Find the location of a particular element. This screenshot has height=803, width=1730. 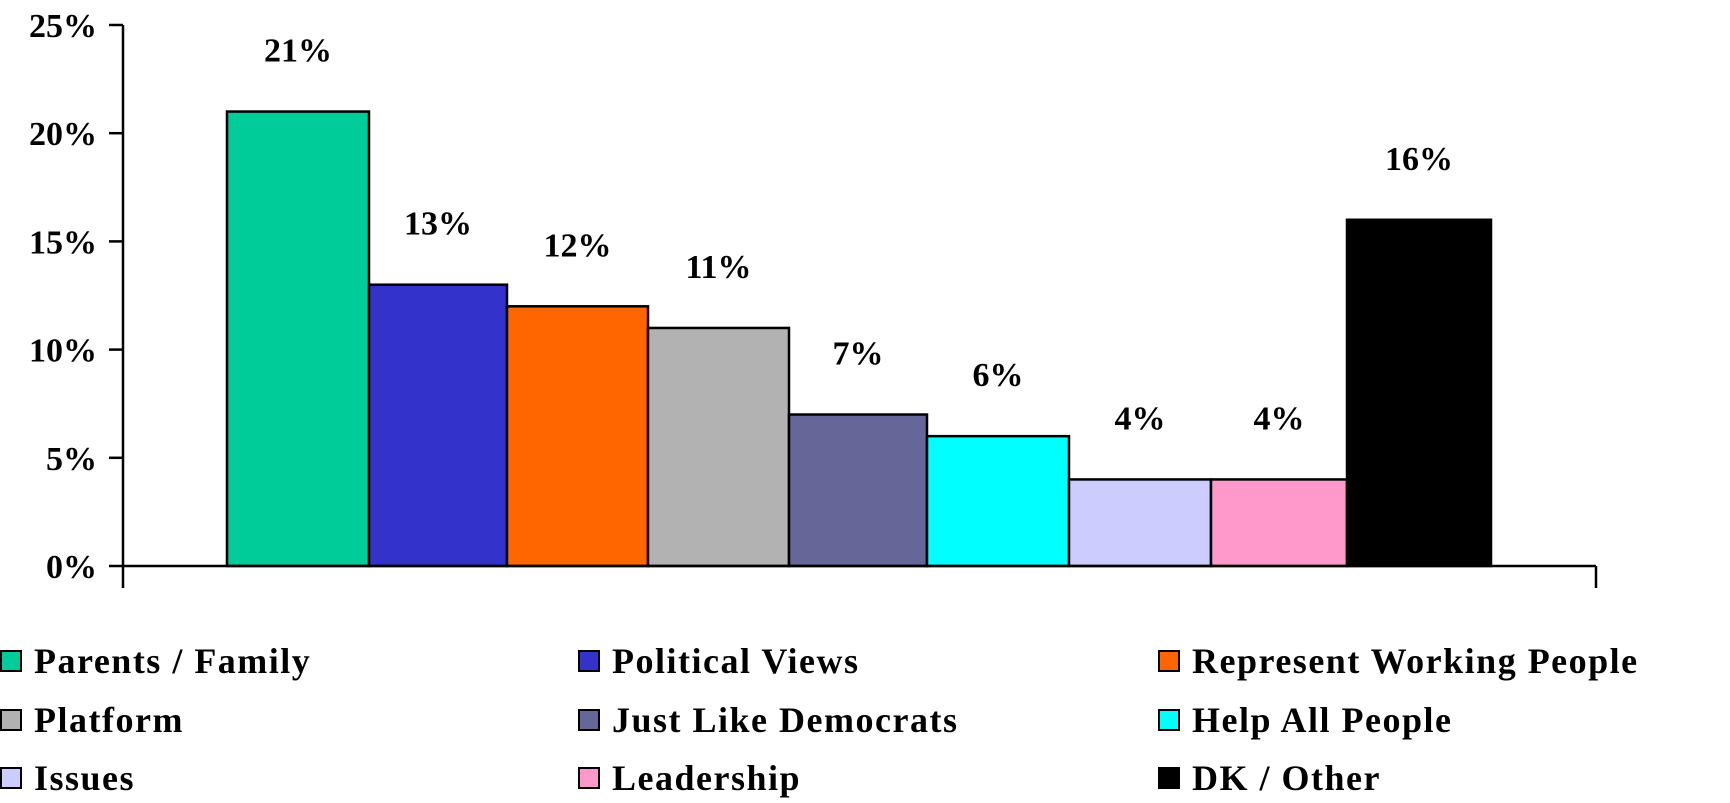

legend-item: Leadership is located at coordinates (689, 778).